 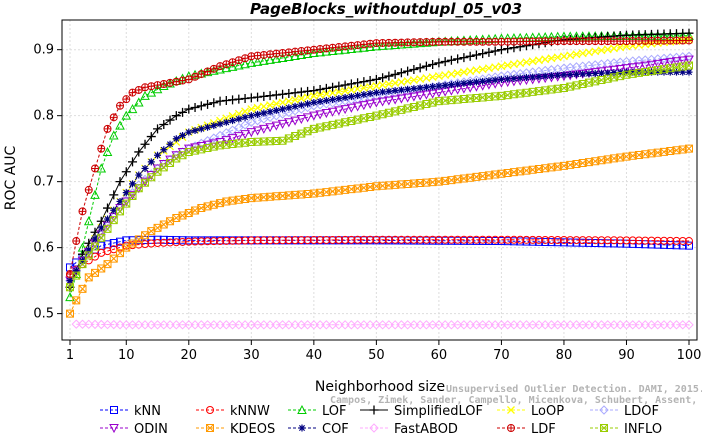 What do you see at coordinates (543, 428) in the screenshot?
I see `legend-label: LDF` at bounding box center [543, 428].